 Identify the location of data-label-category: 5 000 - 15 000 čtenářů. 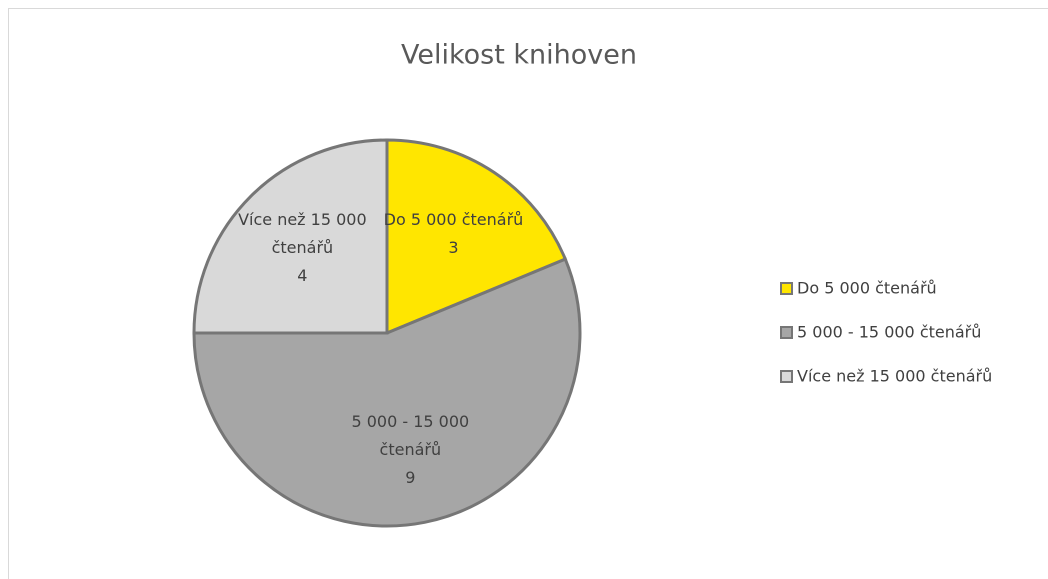
(410, 436).